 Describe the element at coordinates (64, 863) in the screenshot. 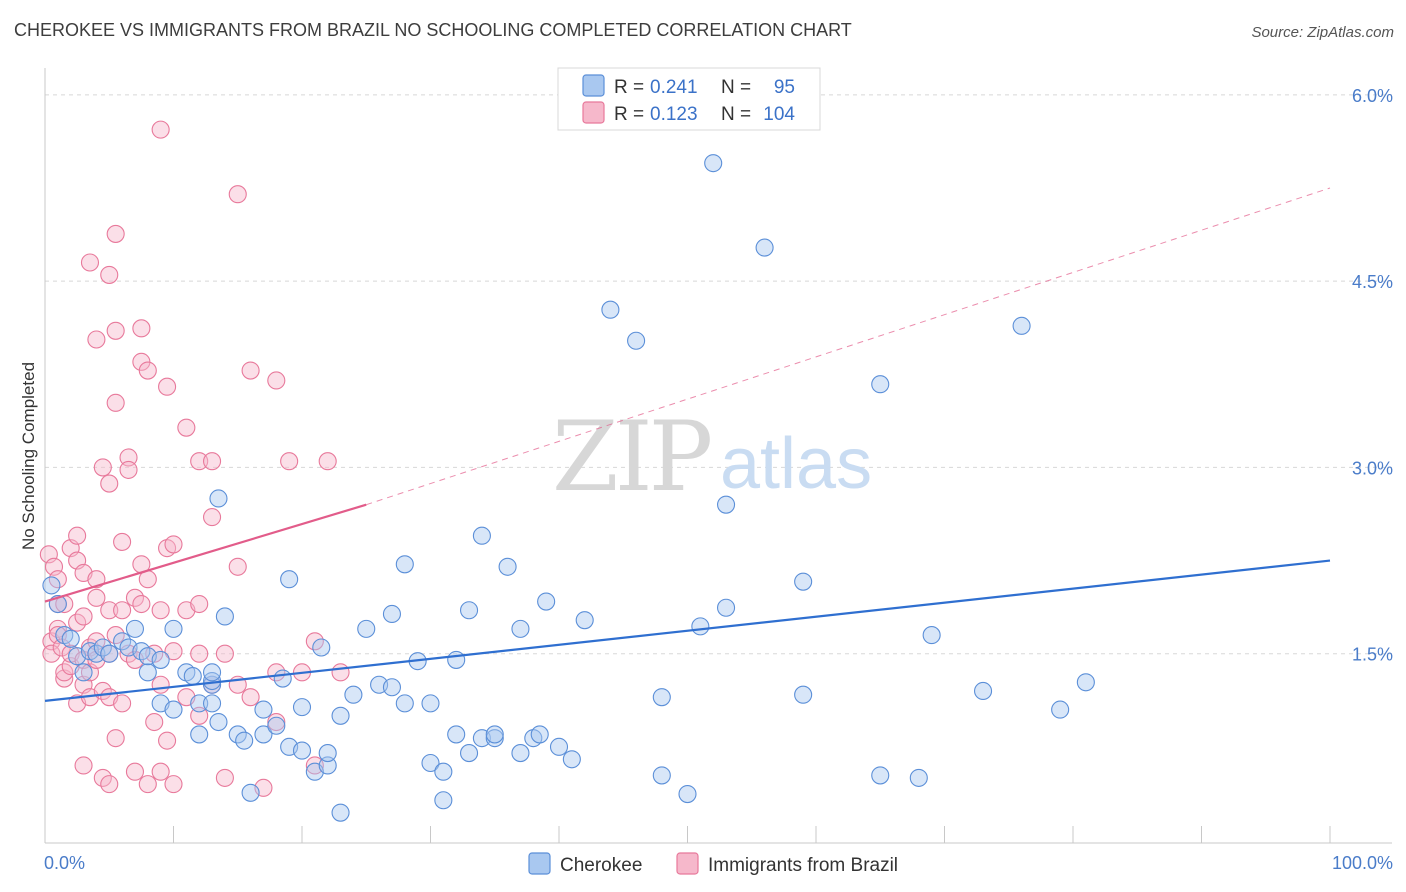

I see `x-tick-label: 0.0%` at that location.